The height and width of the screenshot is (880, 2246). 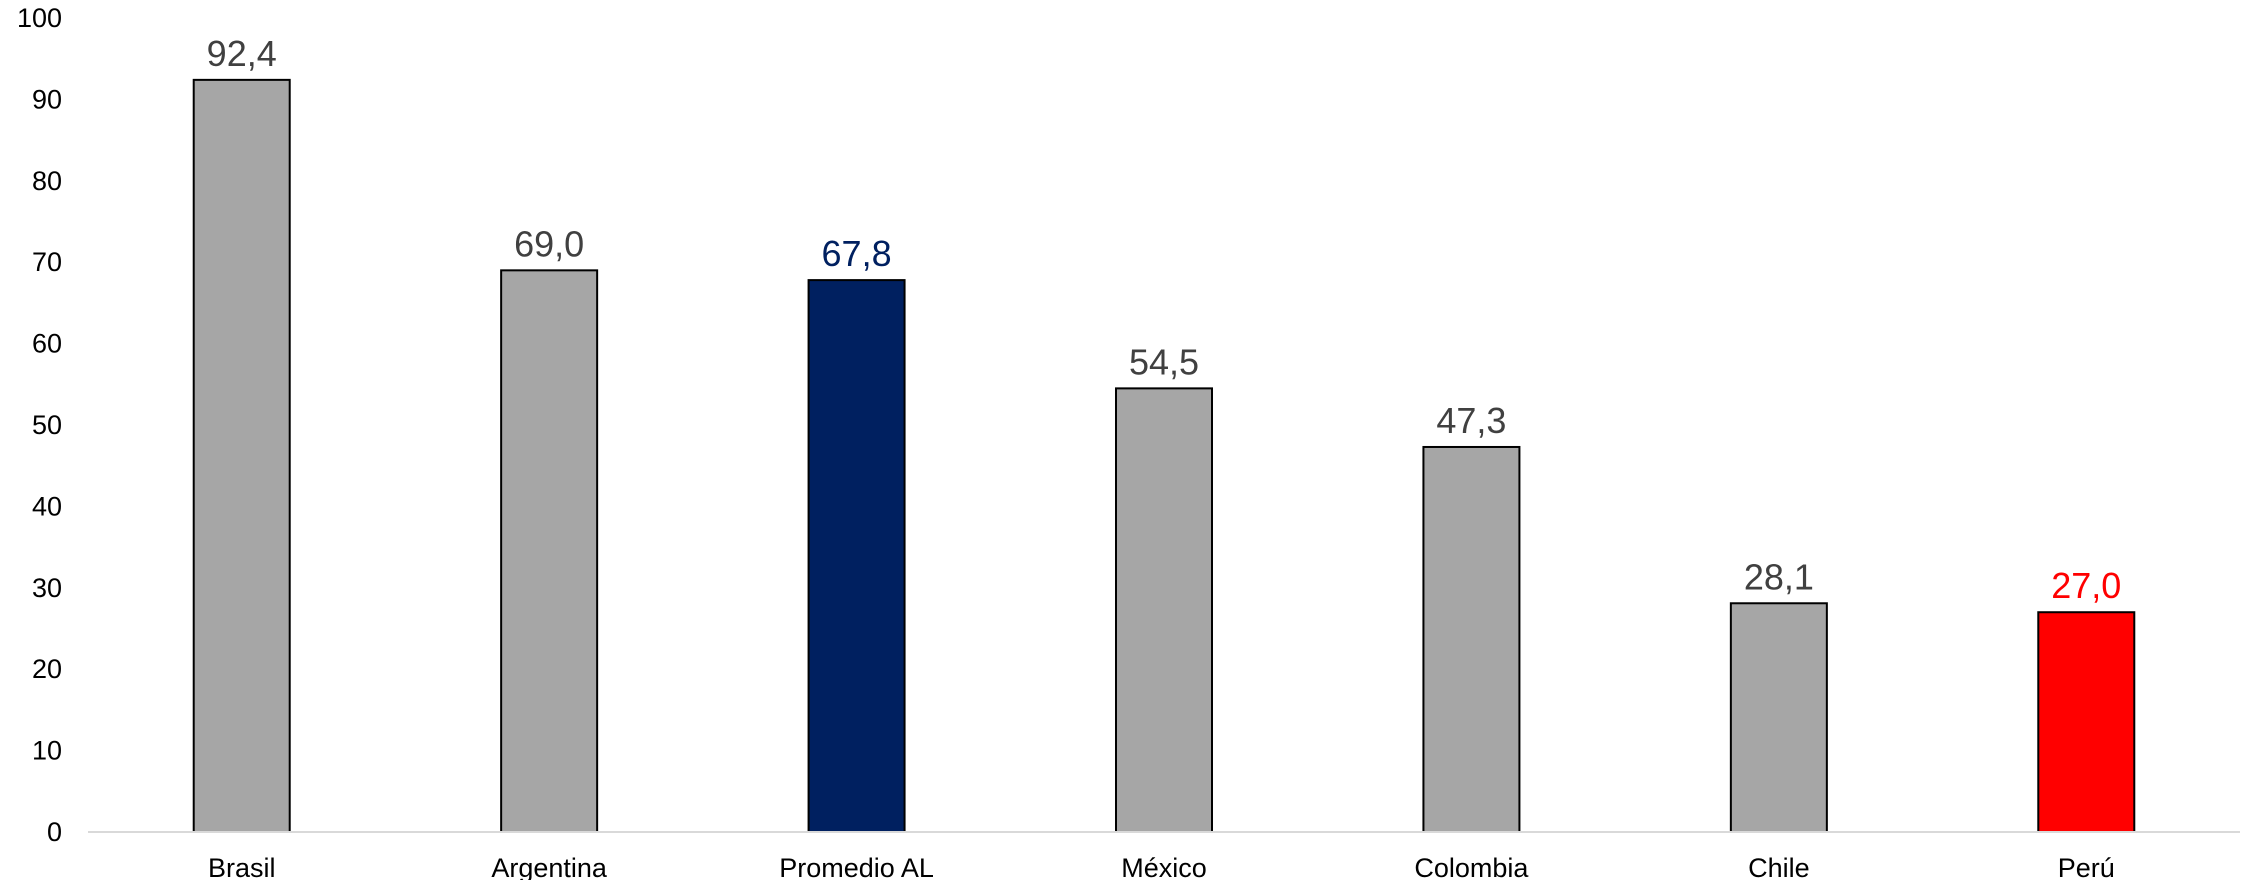 What do you see at coordinates (47, 181) in the screenshot?
I see `y-tick-label: 80` at bounding box center [47, 181].